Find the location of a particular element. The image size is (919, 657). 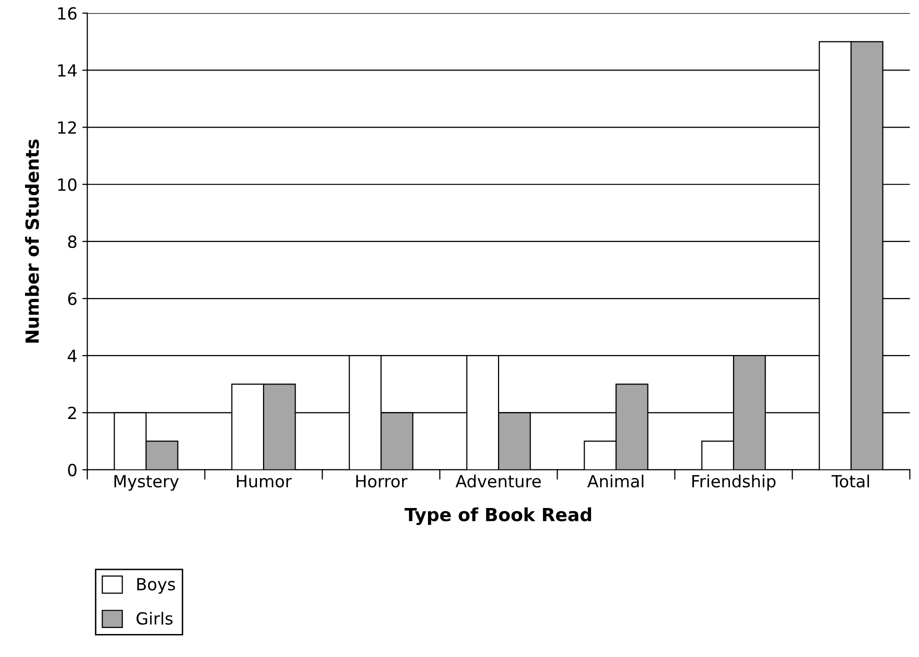

x-tick-label: Adventure is located at coordinates (498, 481).